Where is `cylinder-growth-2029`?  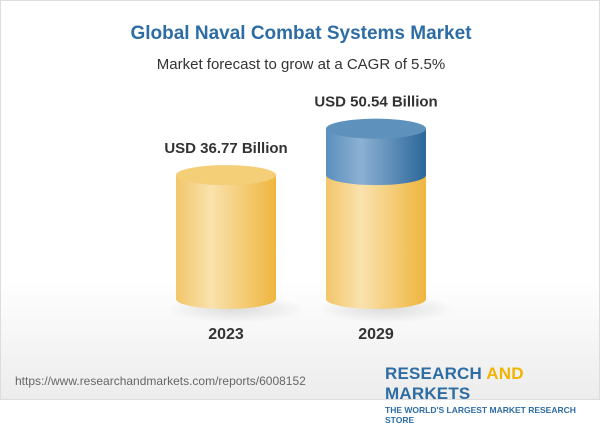 cylinder-growth-2029 is located at coordinates (376, 157).